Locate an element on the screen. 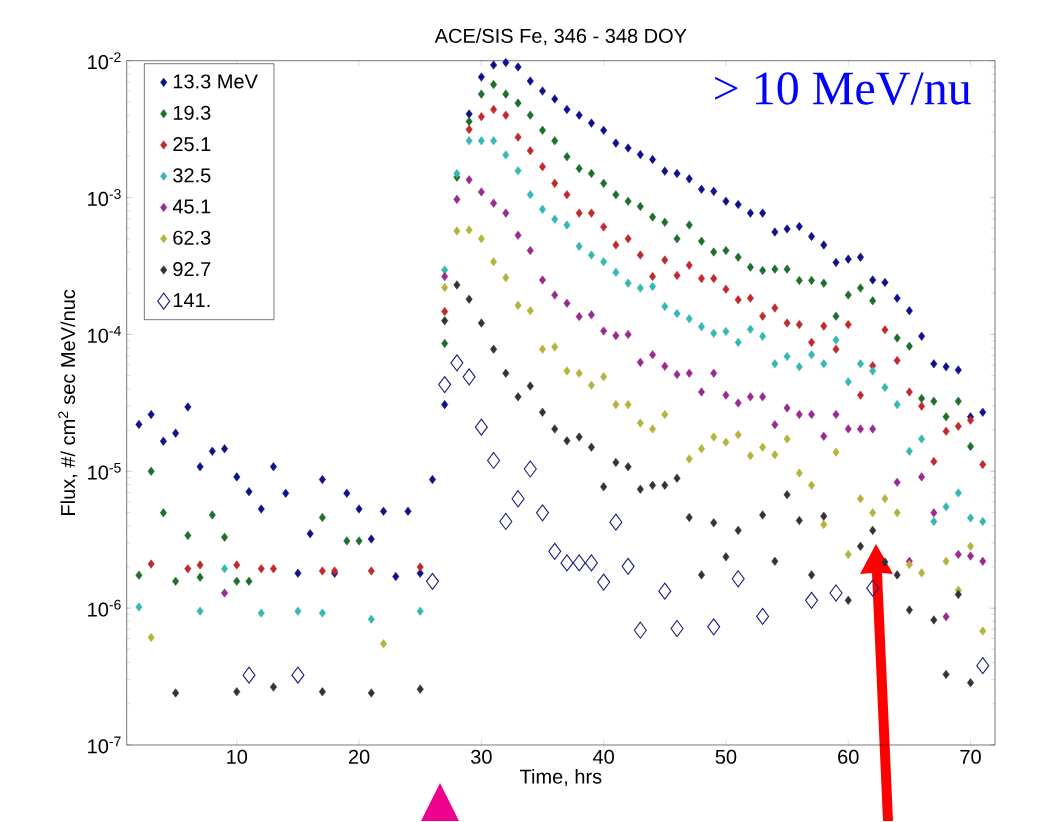 The image size is (1058, 822). x-tick-label: 30 is located at coordinates (481, 756).